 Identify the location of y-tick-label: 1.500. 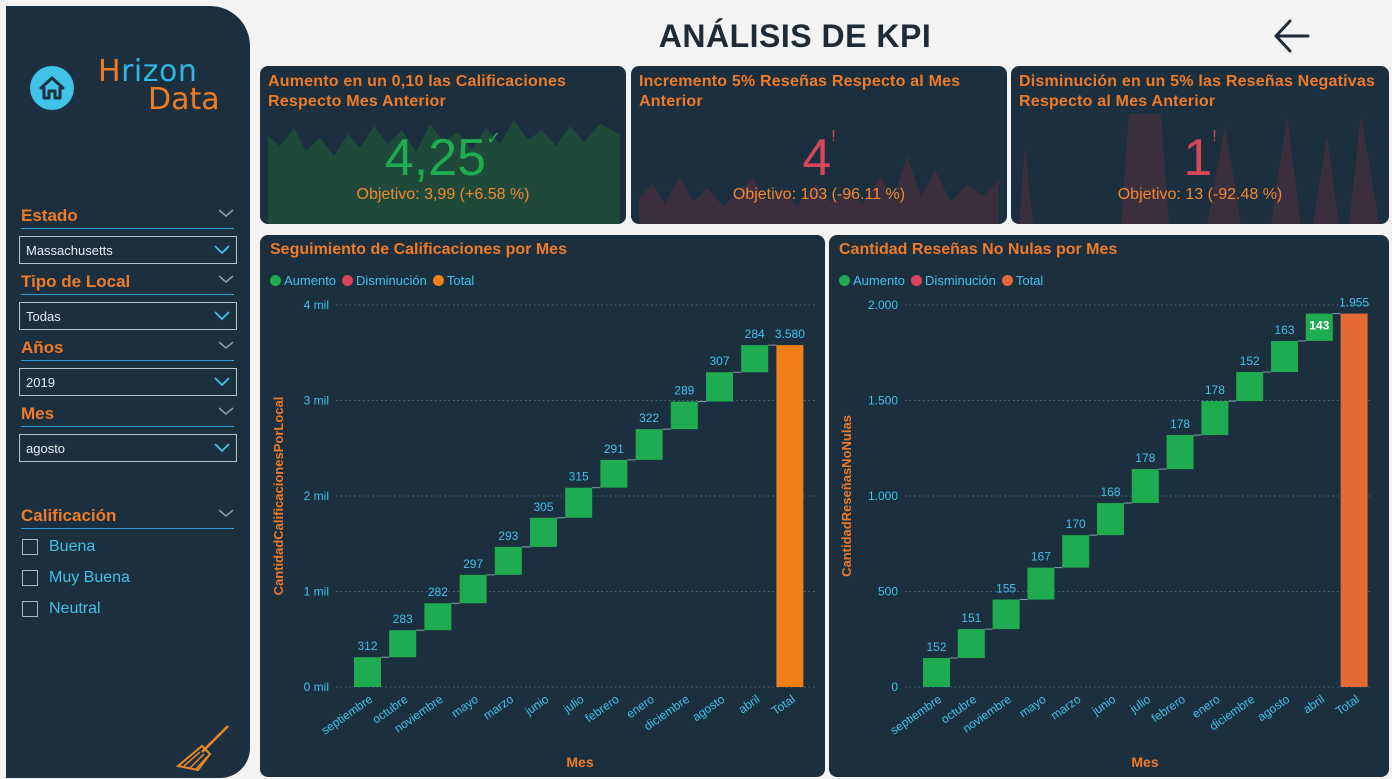
(883, 401).